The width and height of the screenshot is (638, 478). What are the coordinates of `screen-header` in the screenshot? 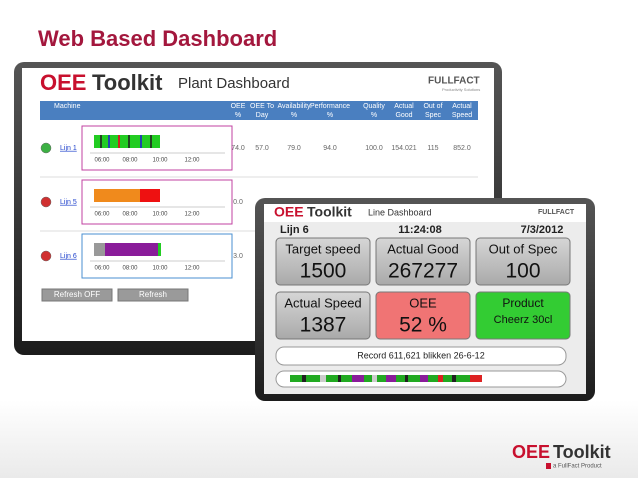 It's located at (425, 213).